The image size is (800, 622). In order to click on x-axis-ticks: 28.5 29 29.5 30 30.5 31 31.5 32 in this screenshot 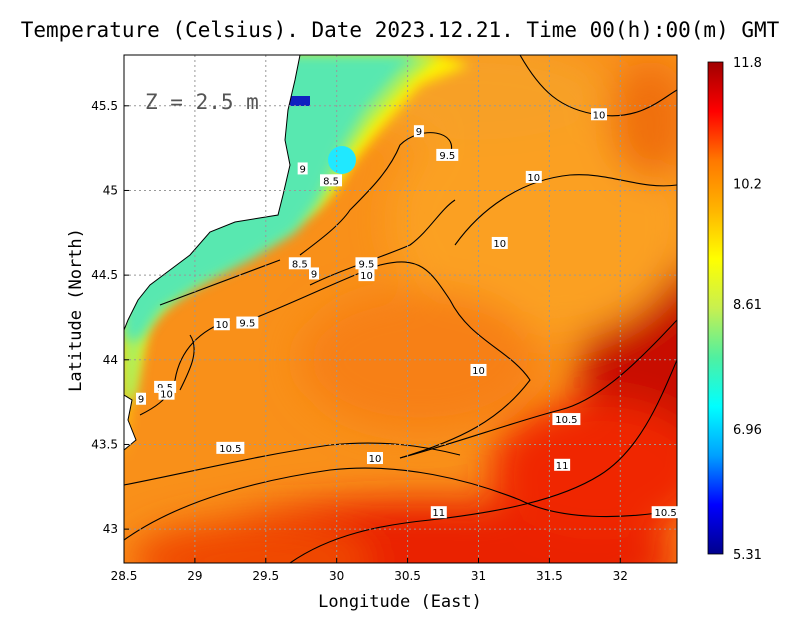, I will do `click(369, 570)`.